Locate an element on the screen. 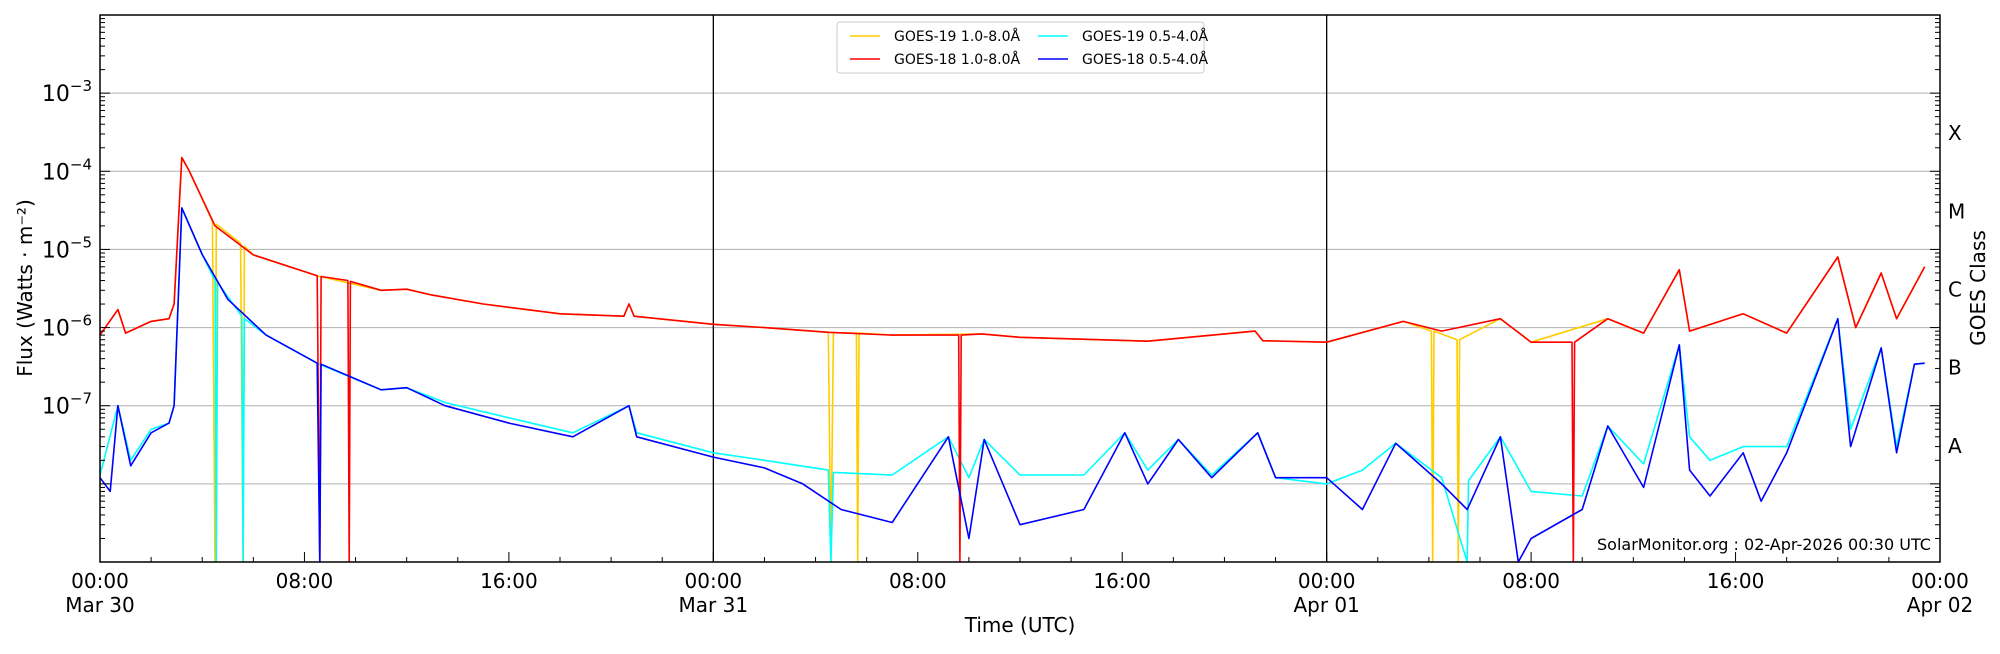 Image resolution: width=2000 pixels, height=654 pixels. goes-class-label-M: M is located at coordinates (1956, 211).